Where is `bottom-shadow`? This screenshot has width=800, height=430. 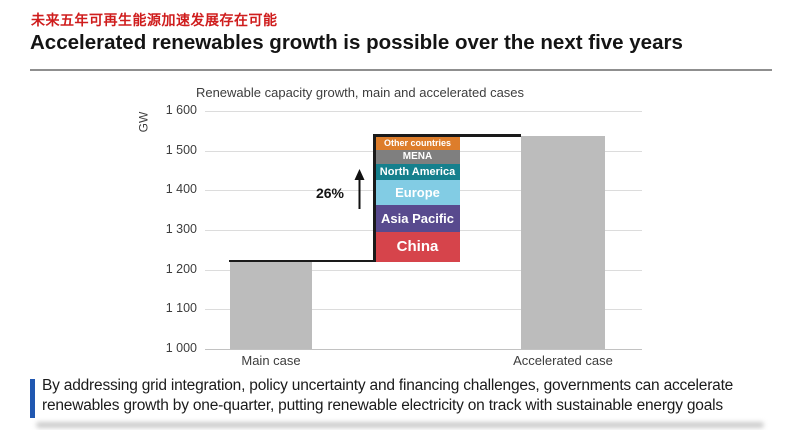
bottom-shadow is located at coordinates (400, 425).